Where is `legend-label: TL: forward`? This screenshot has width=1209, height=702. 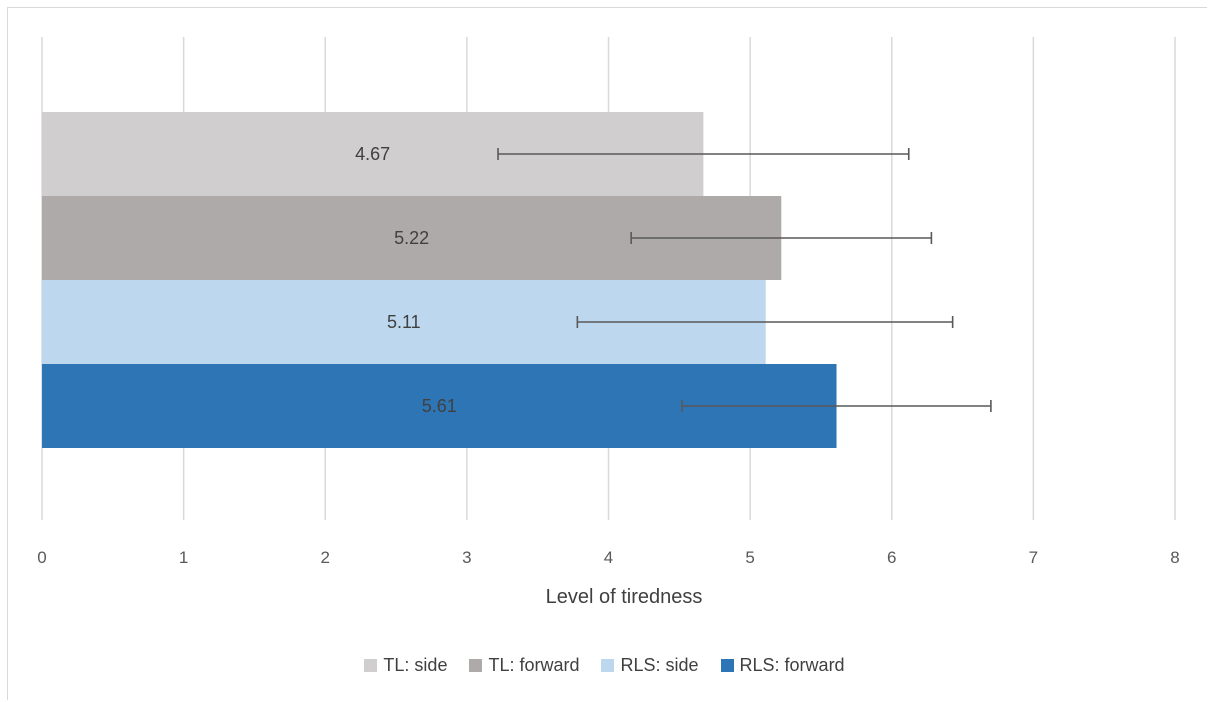
legend-label: TL: forward is located at coordinates (534, 664).